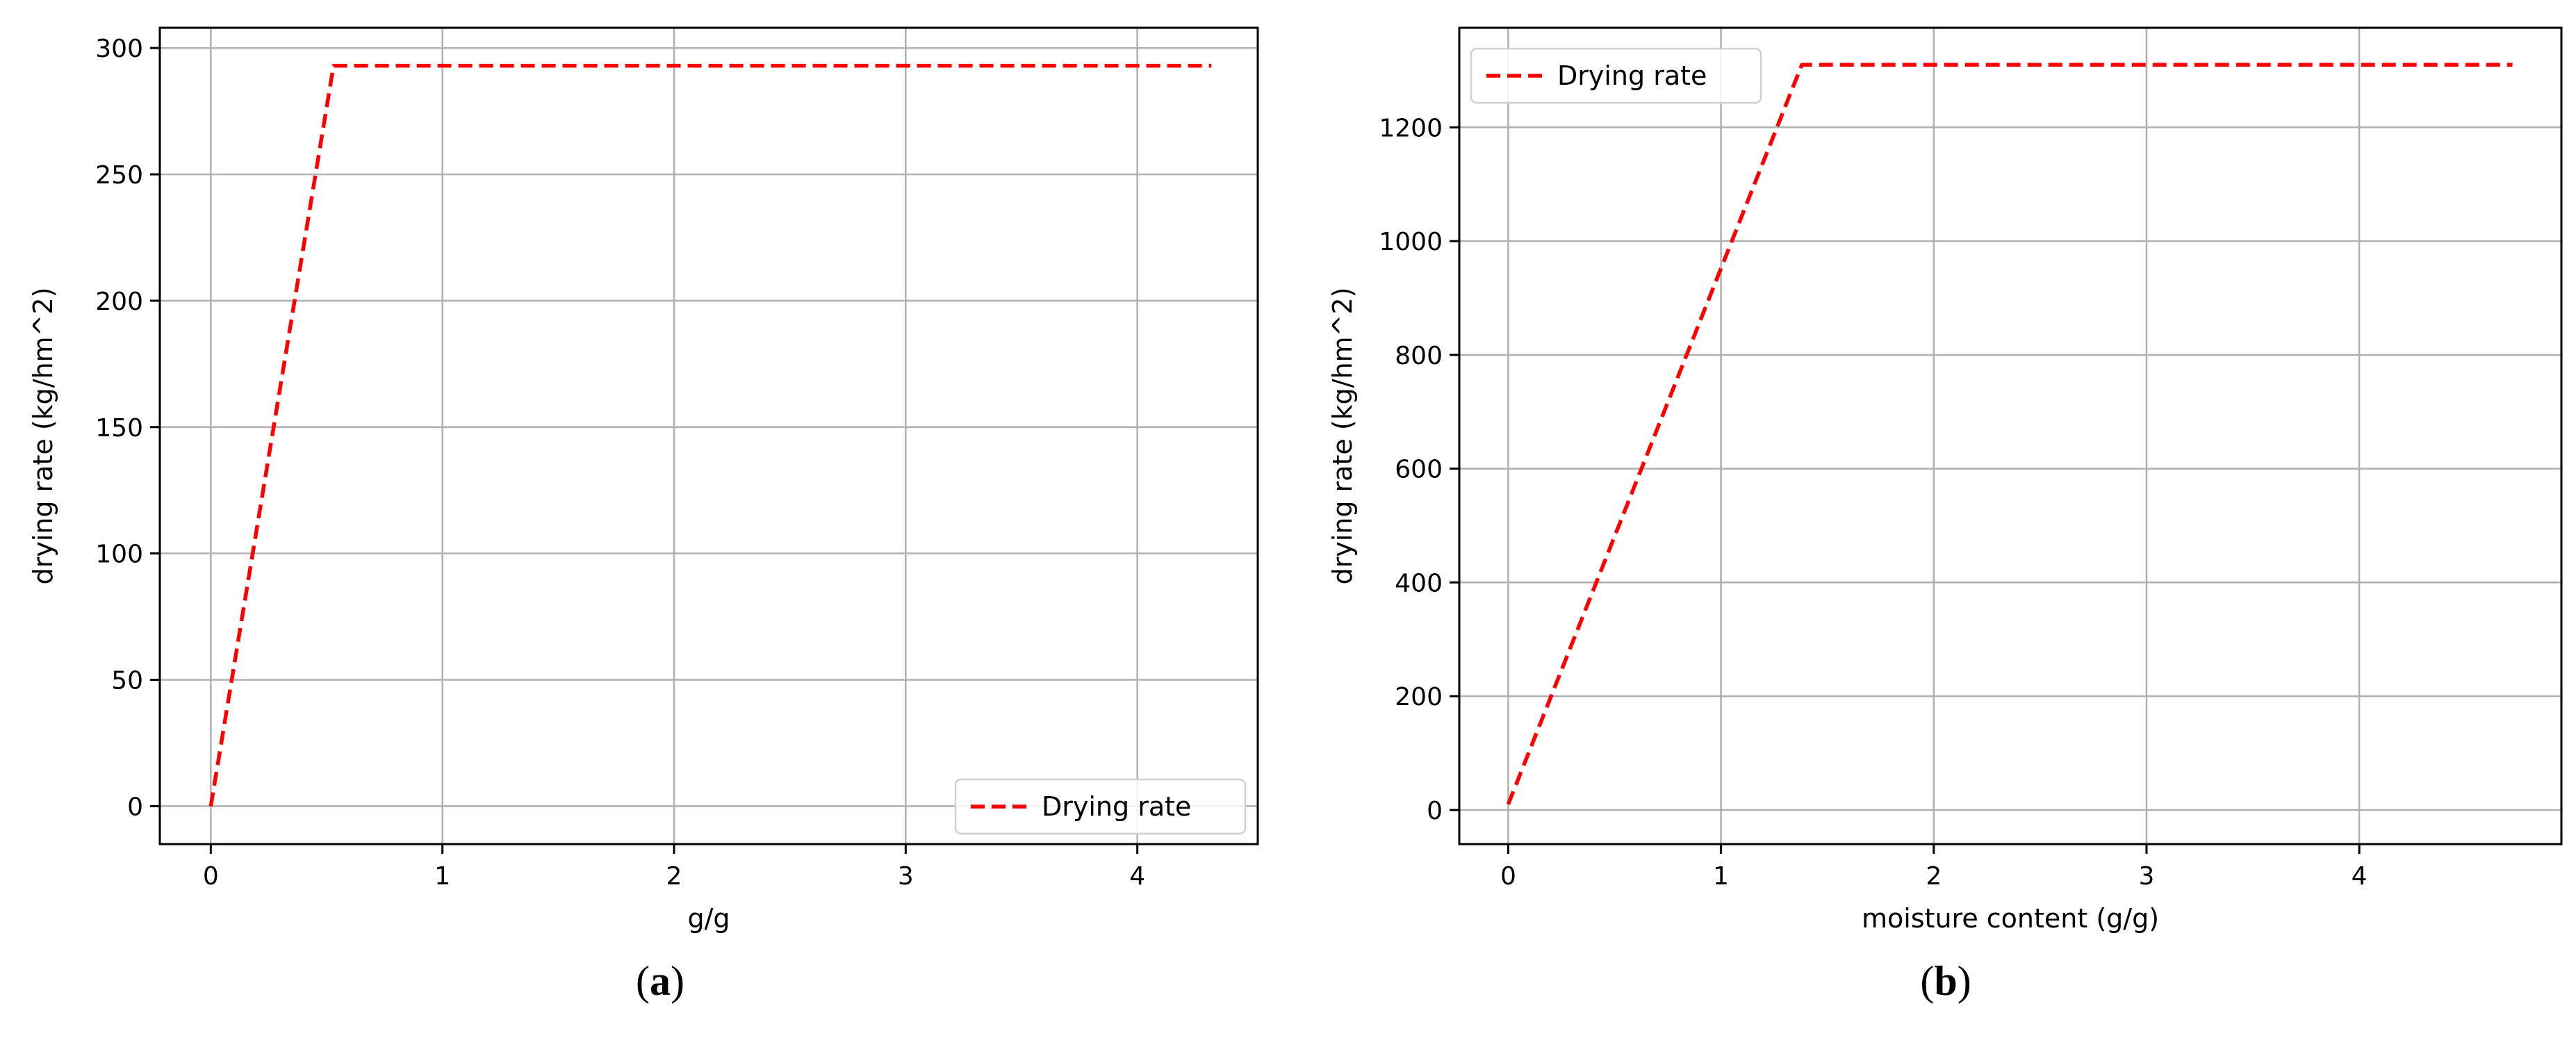  I want to click on y-tick-label: 1200, so click(1411, 128).